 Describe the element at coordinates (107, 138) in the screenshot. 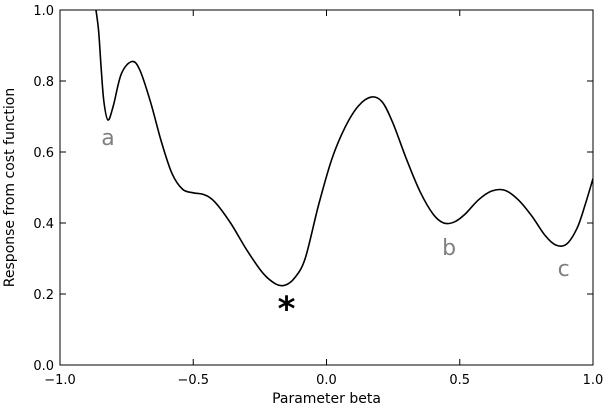

I see `annotation-a: a` at that location.